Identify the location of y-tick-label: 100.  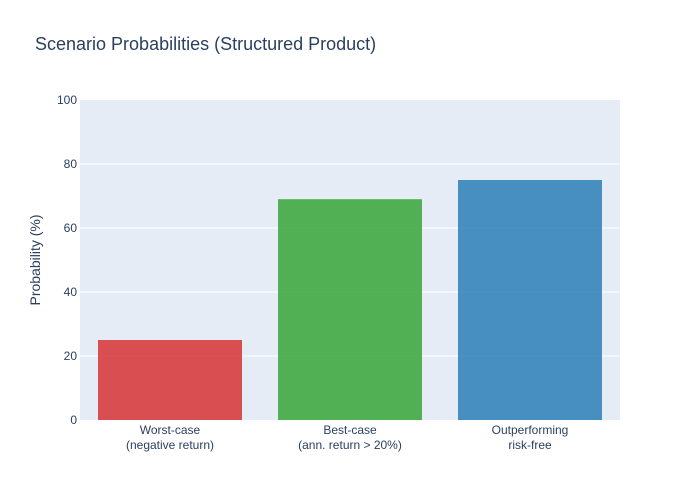
(67, 100).